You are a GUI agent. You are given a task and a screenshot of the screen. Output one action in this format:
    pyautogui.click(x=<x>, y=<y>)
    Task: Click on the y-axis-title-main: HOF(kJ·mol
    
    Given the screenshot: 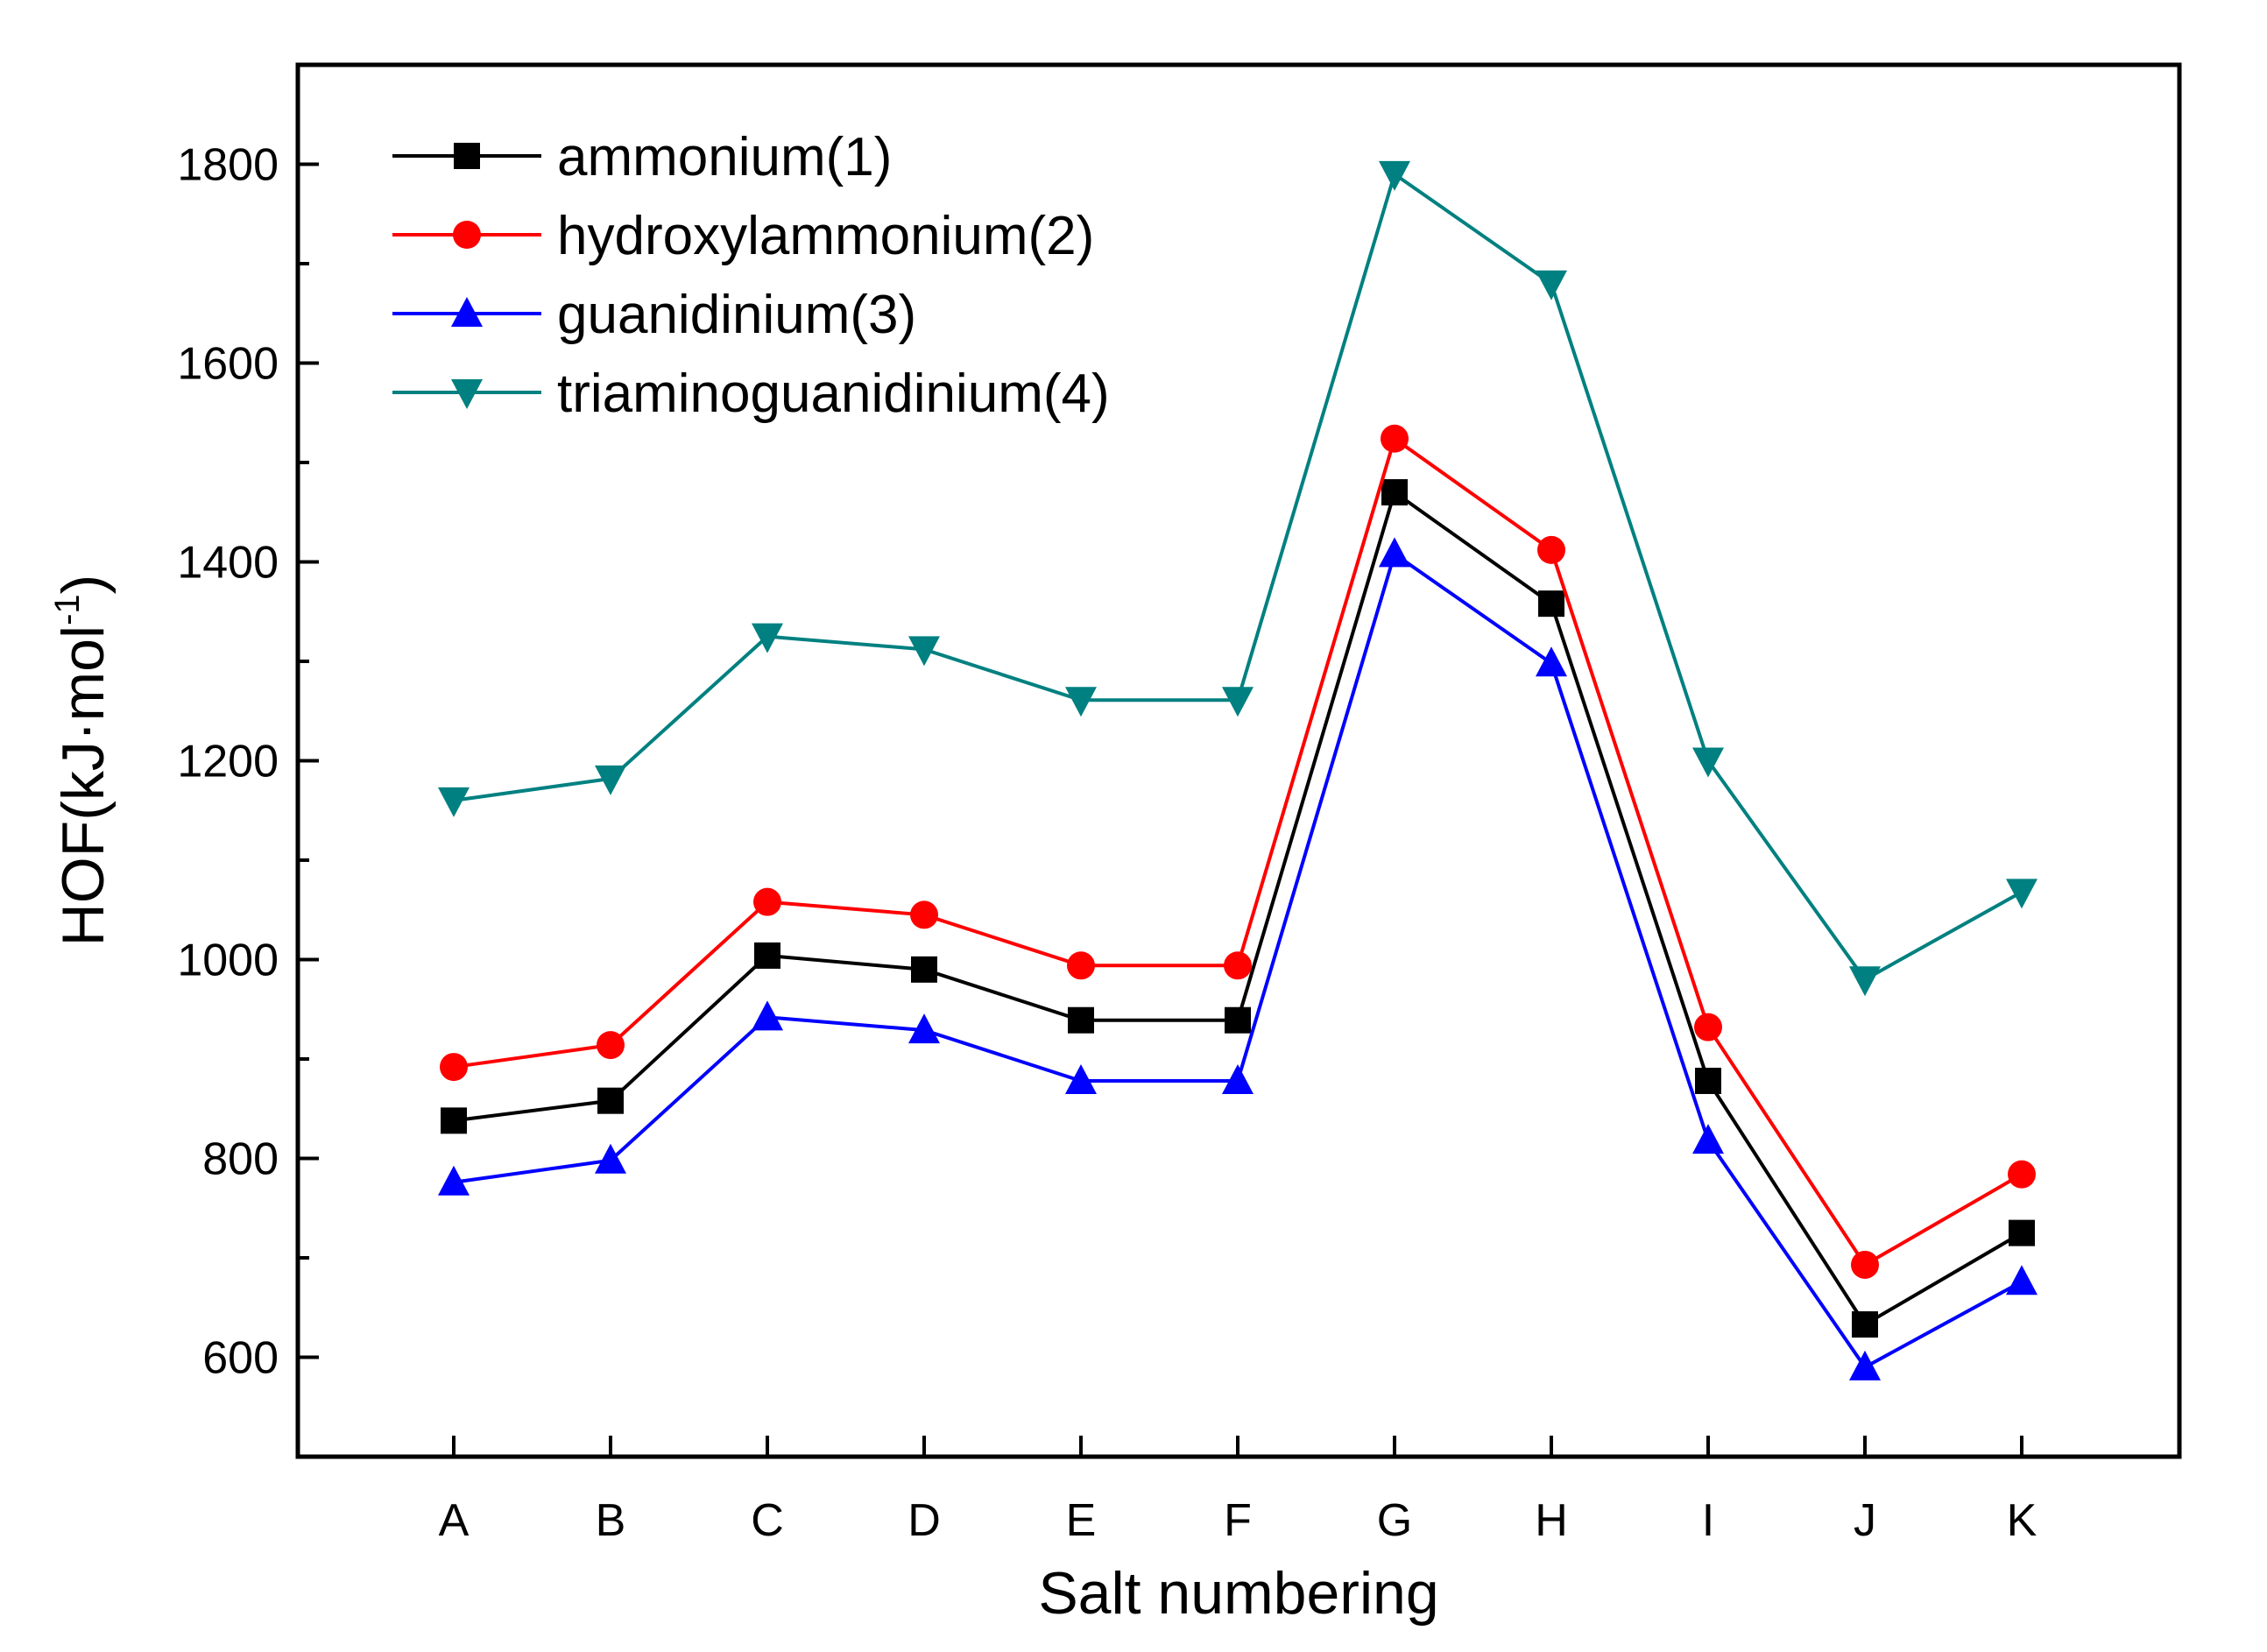 What is the action you would take?
    pyautogui.click(x=83, y=786)
    